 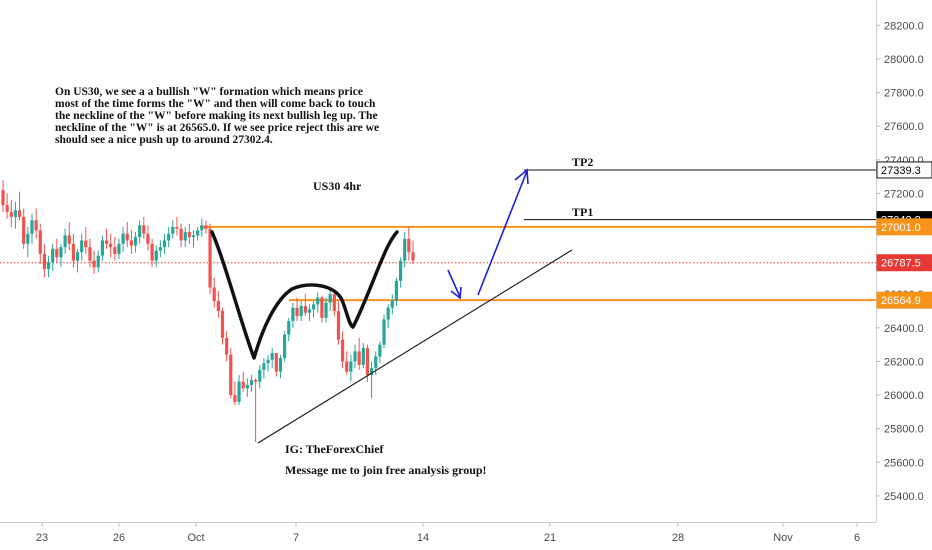 I want to click on credit-annotation: IG: TheForexChief, so click(x=335, y=449).